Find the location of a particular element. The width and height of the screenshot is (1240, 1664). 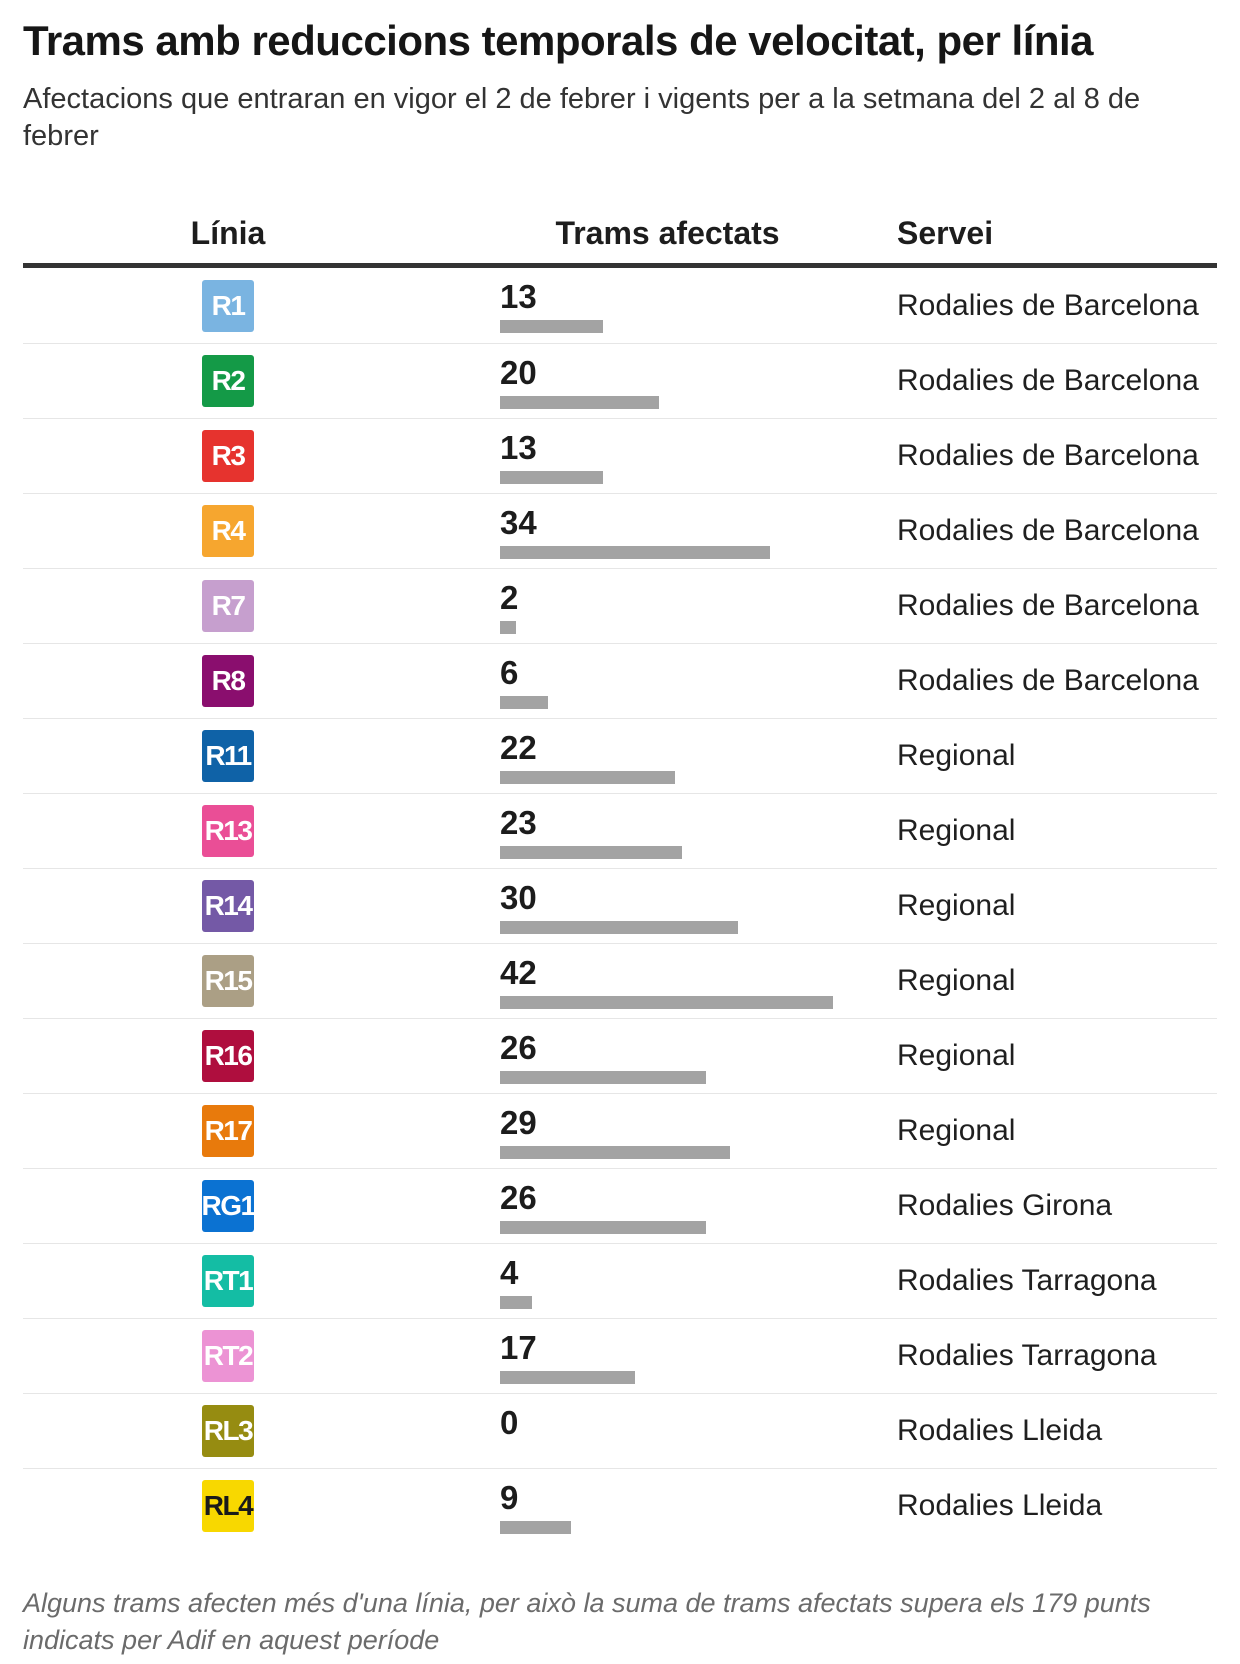

trams-value: 2 is located at coordinates (509, 597).